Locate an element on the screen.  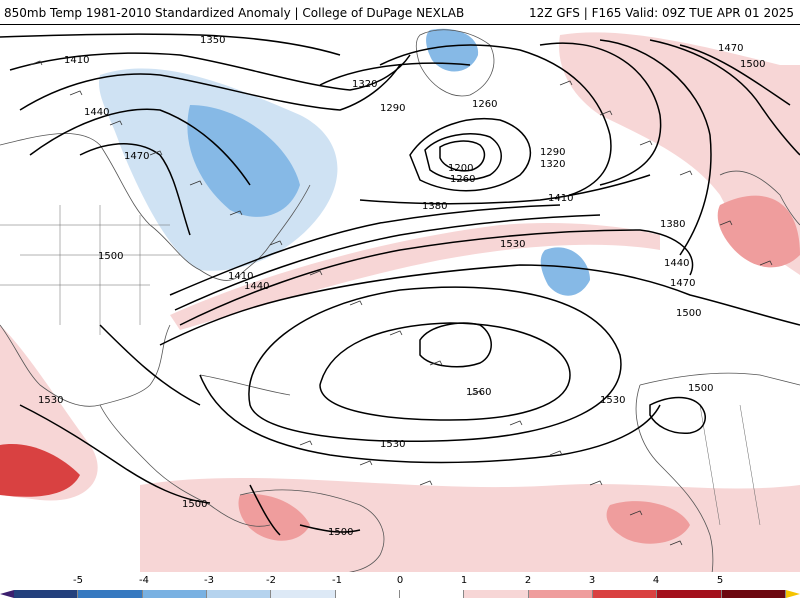
colorbar-strip is located at coordinates (400, 594).